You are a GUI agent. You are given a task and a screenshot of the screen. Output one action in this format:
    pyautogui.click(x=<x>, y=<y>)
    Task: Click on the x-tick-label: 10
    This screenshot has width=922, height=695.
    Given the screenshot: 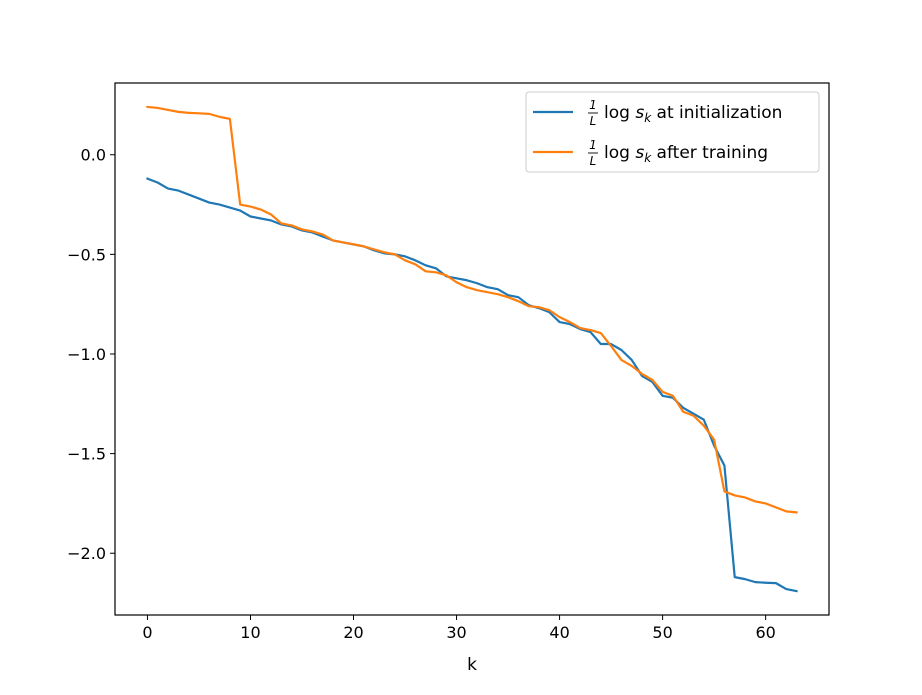 What is the action you would take?
    pyautogui.click(x=250, y=632)
    